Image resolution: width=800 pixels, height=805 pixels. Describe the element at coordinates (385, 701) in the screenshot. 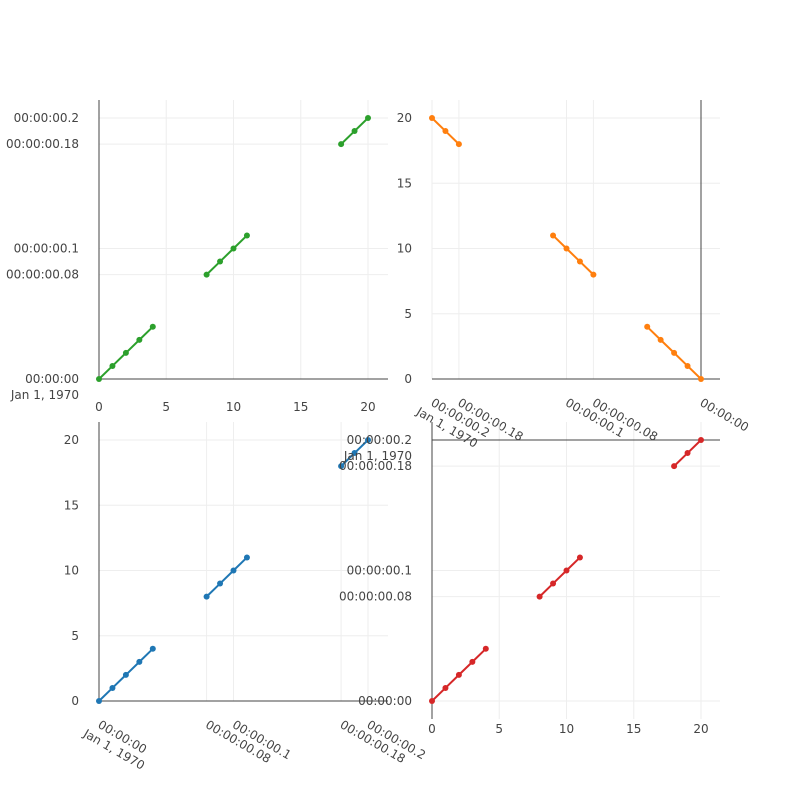

I see `y-tick-label: 00:00:00` at that location.